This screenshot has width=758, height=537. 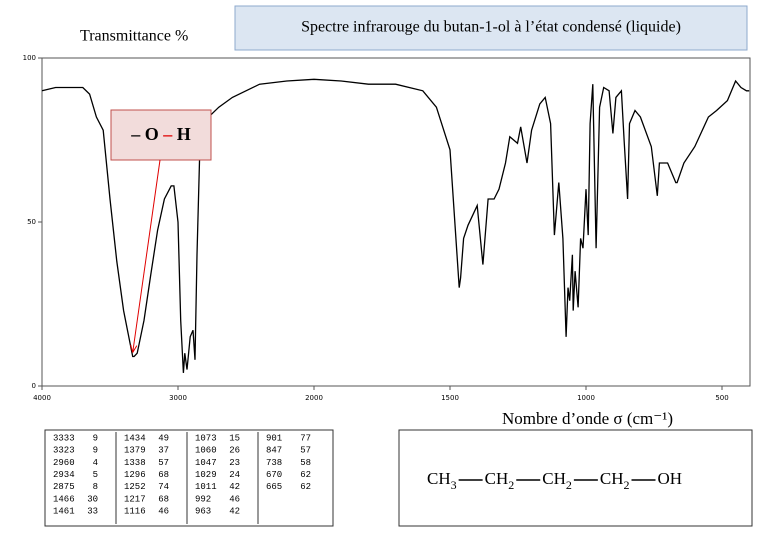 I want to click on table-transmittance: 74, so click(x=163, y=487).